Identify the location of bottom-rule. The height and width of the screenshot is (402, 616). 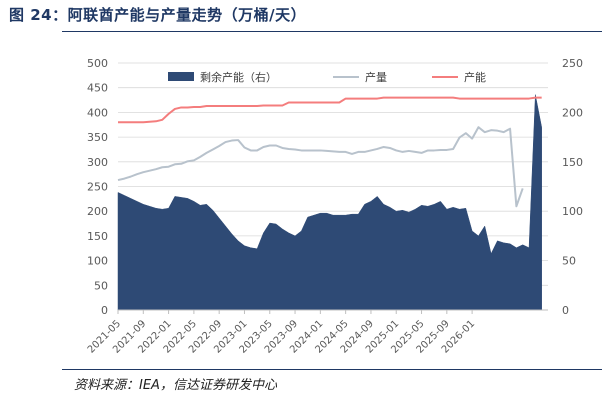
(332, 369).